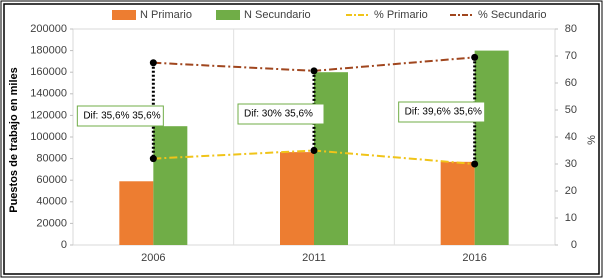  Describe the element at coordinates (571, 218) in the screenshot. I see `y2-tick-label: 10` at that location.